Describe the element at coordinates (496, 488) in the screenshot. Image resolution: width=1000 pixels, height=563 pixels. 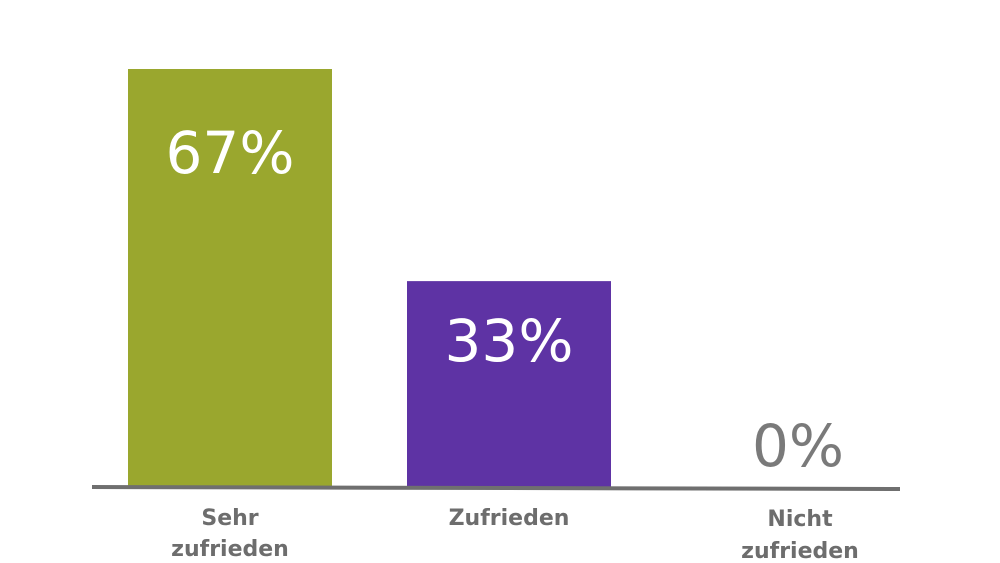
I see `x-axis-baseline` at that location.